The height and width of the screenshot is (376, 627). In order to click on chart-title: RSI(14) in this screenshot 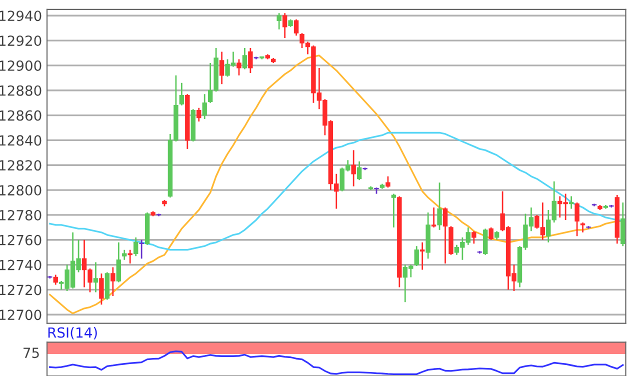, I will do `click(72, 333)`.